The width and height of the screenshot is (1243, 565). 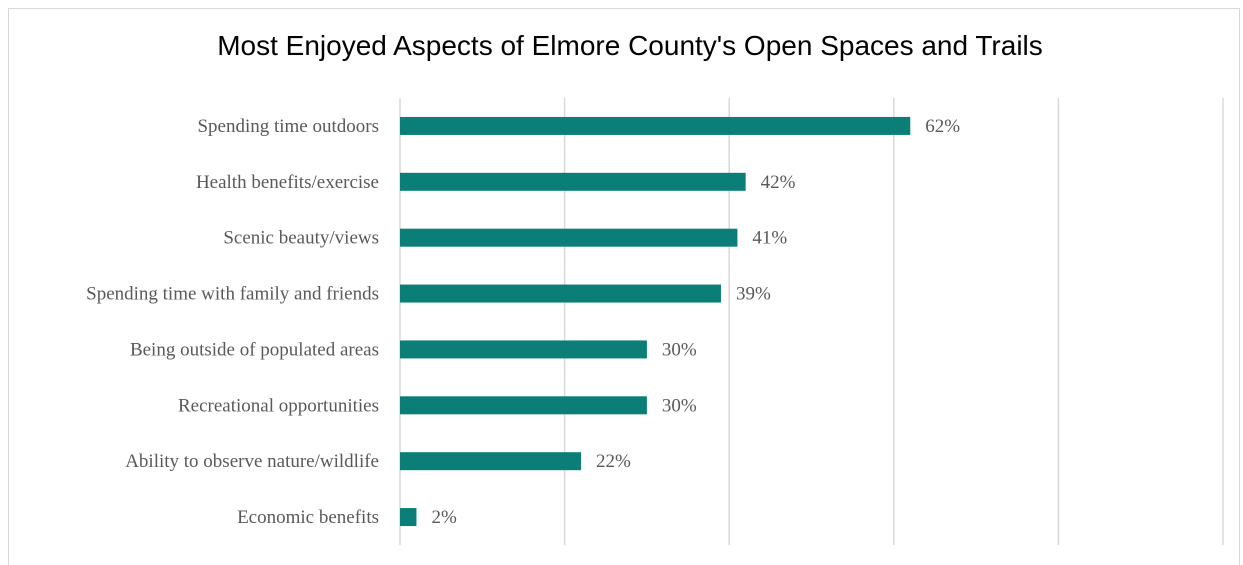 I want to click on data-label: 41%, so click(x=769, y=238).